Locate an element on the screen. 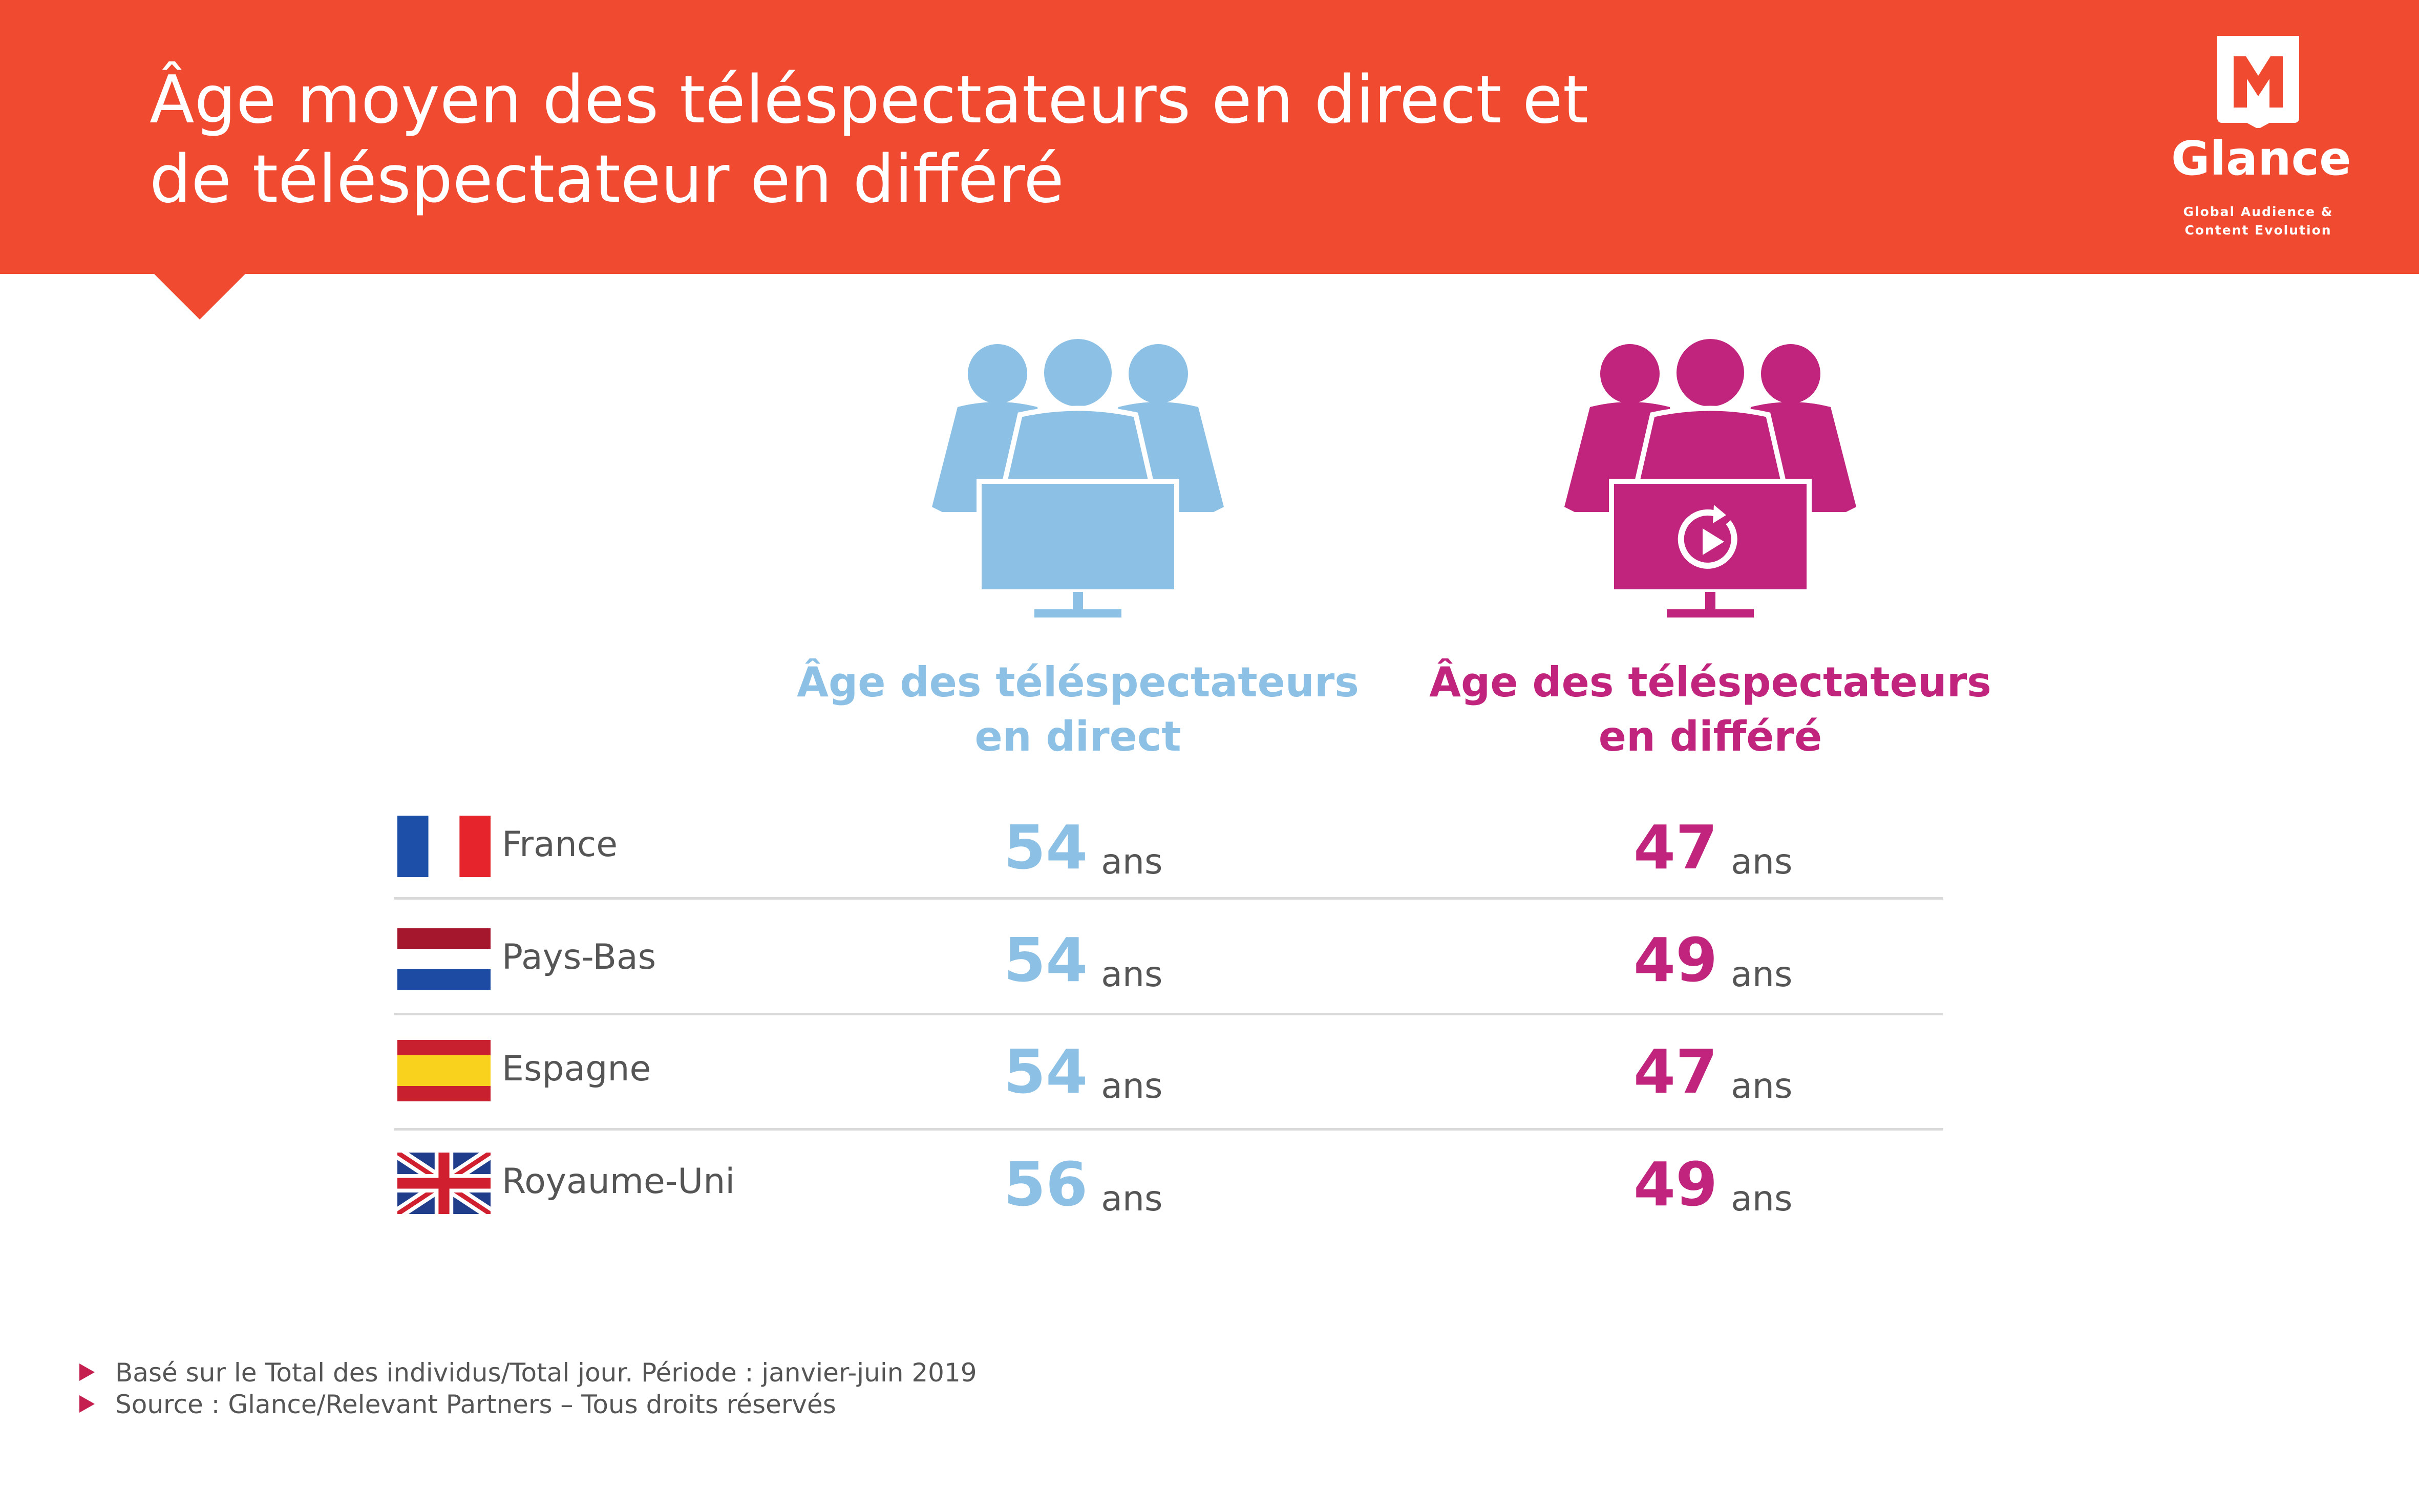 This screenshot has height=1512, width=2419. country-name: Pays-Bas is located at coordinates (579, 957).